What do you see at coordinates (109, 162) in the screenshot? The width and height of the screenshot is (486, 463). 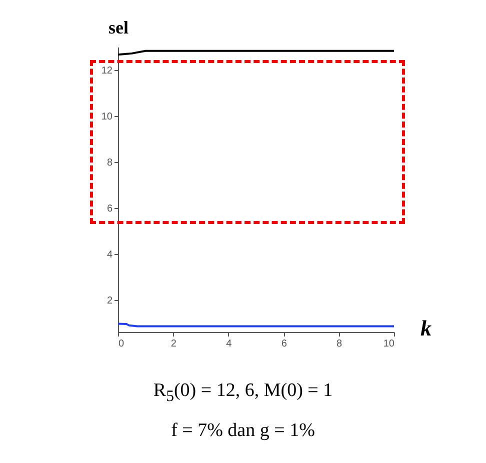 I see `y-tick-label: 8` at bounding box center [109, 162].